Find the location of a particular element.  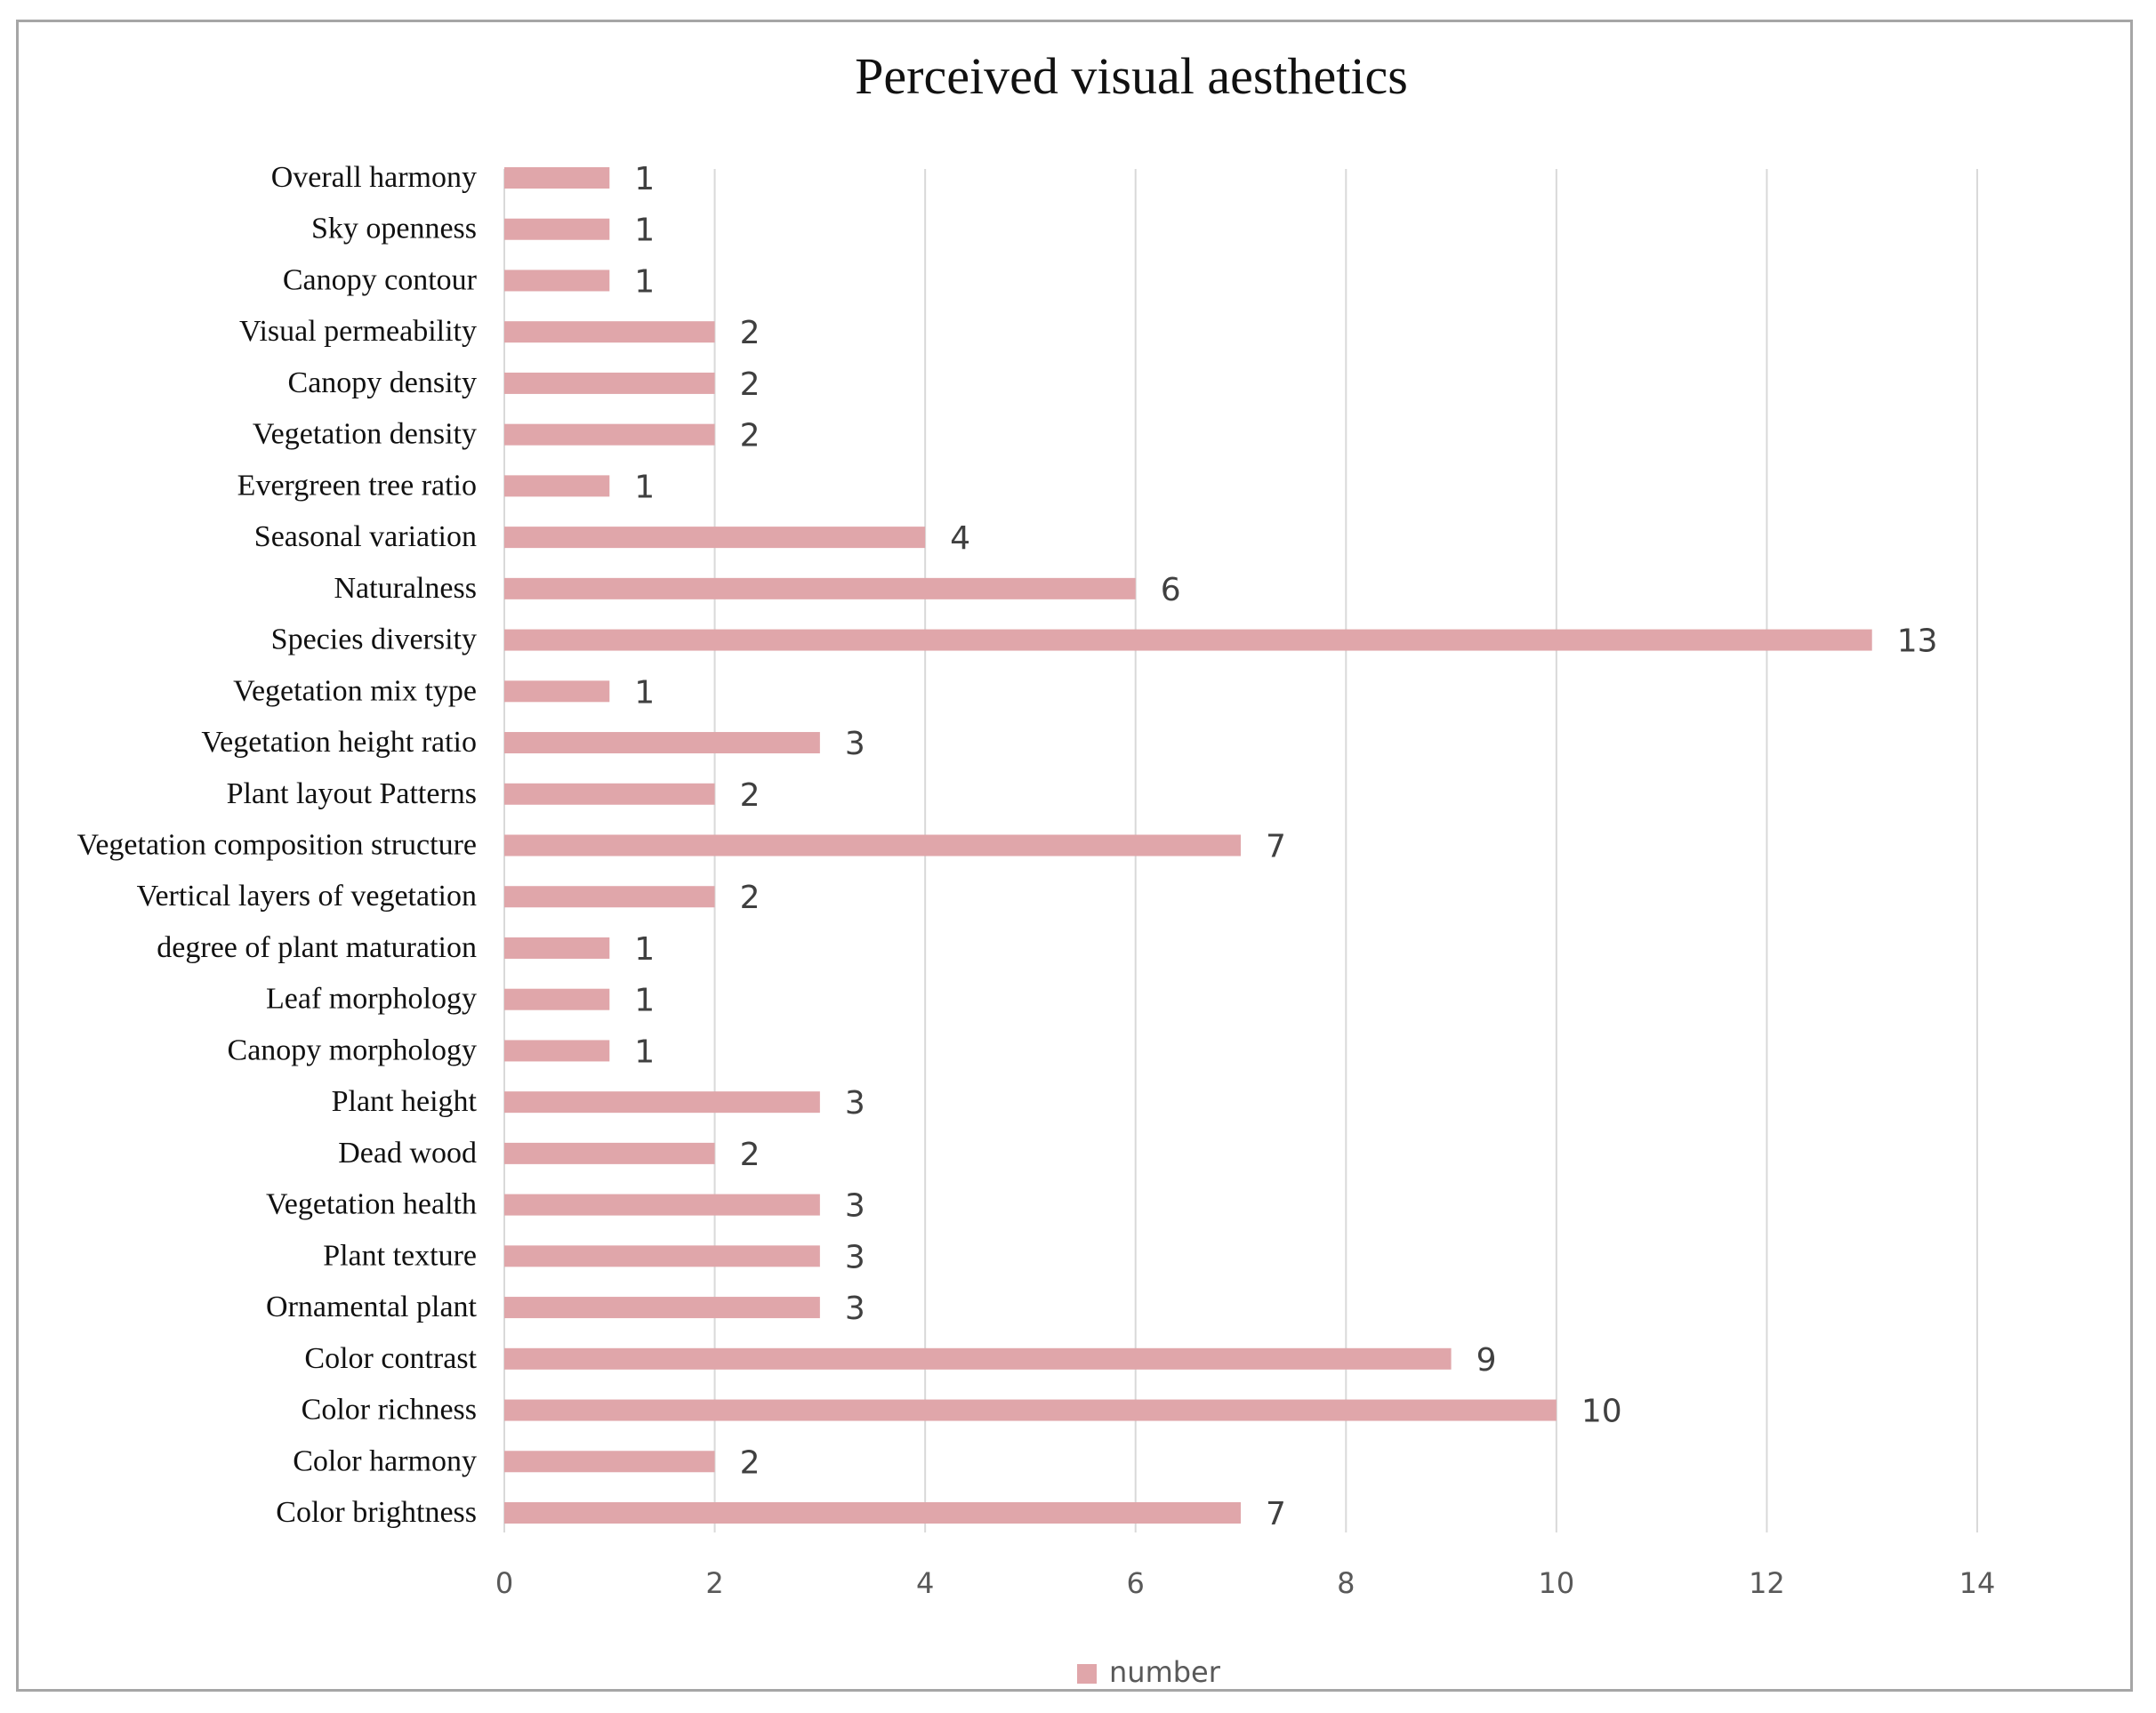

category-label: Color harmony is located at coordinates (385, 1460).